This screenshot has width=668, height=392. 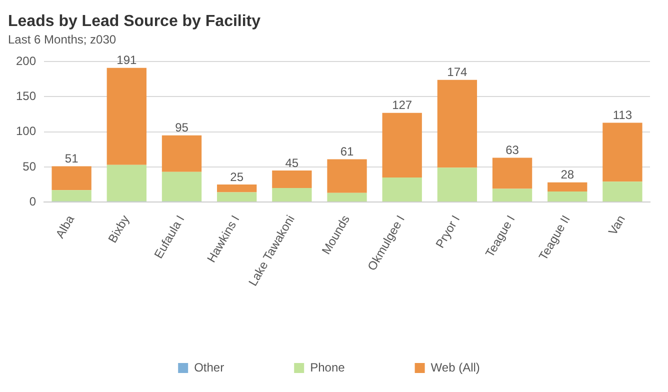 What do you see at coordinates (513, 150) in the screenshot?
I see `total-label: 63` at bounding box center [513, 150].